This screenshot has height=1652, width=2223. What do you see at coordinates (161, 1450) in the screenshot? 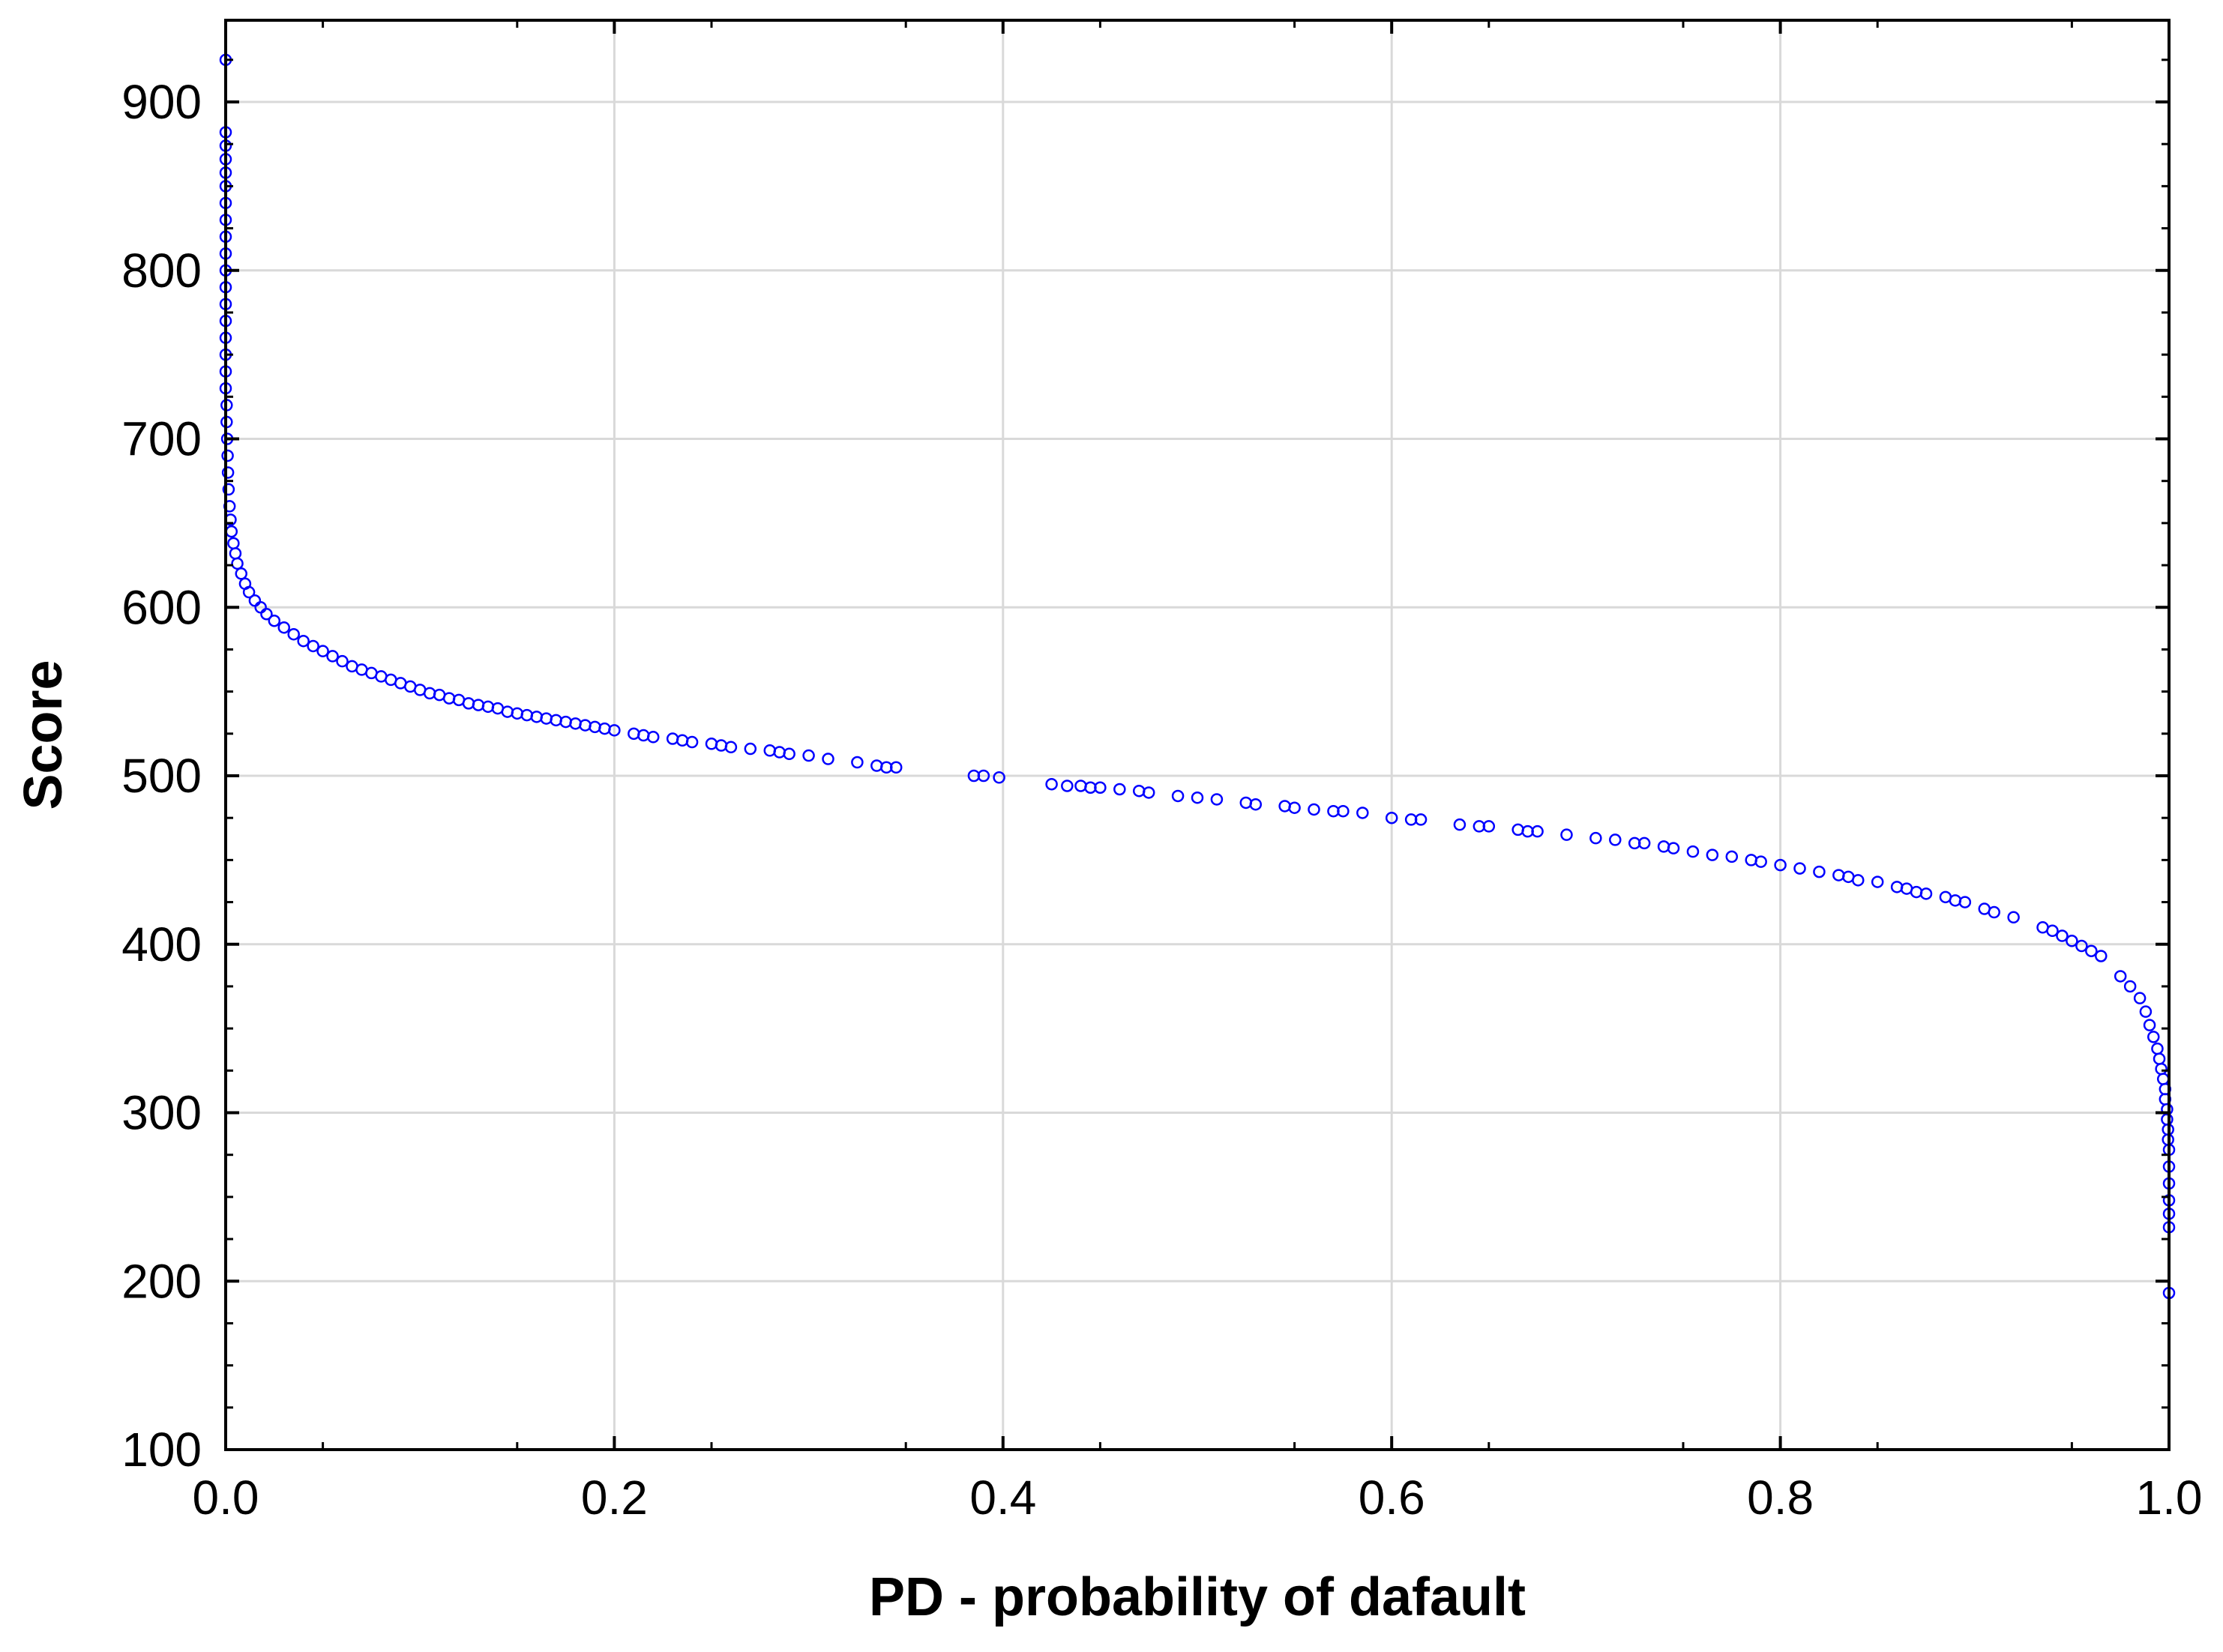
I see `y-tick-label: 100` at bounding box center [161, 1450].